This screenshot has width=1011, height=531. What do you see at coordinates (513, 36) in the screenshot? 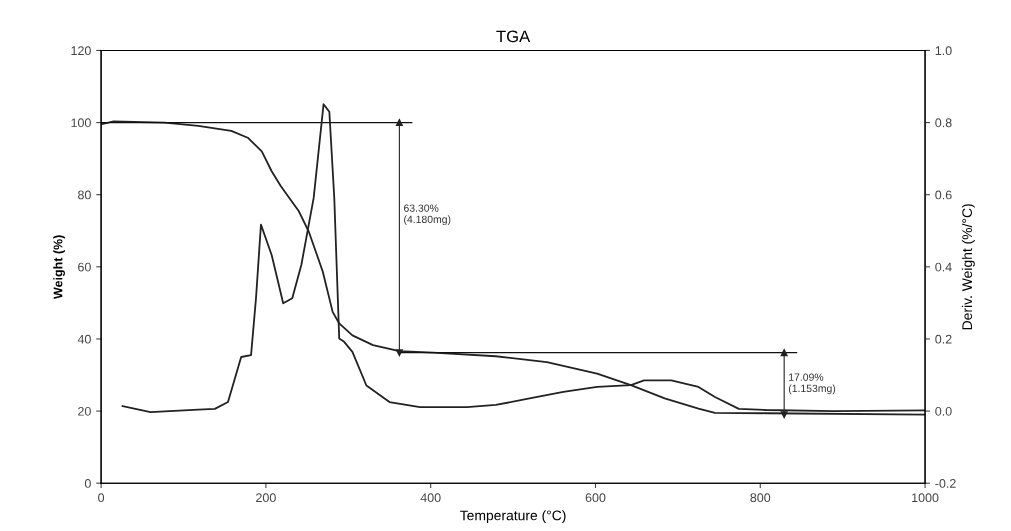
I see `chart-title: TGA` at bounding box center [513, 36].